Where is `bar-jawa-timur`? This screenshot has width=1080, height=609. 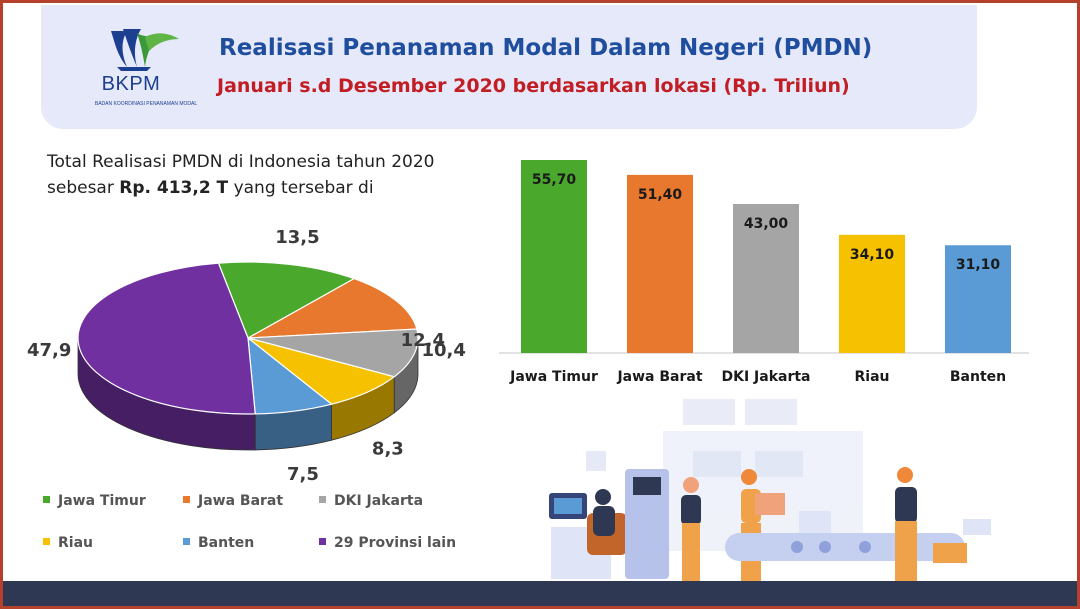
bar-jawa-timur is located at coordinates (554, 256).